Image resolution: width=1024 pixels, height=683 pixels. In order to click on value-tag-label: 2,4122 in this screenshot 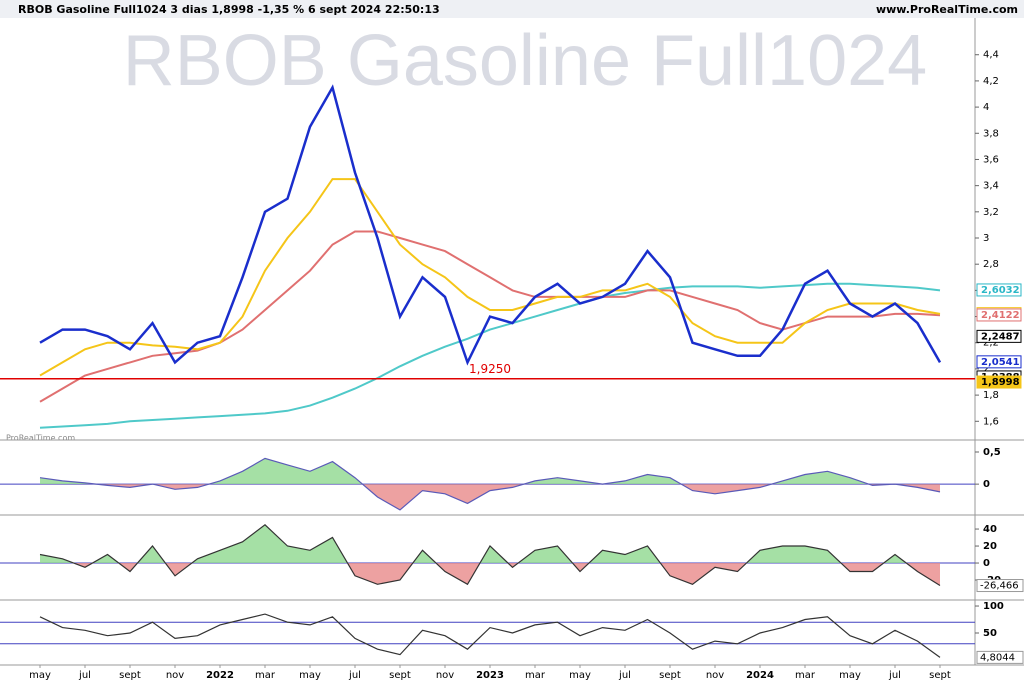, I will do `click(1000, 315)`.